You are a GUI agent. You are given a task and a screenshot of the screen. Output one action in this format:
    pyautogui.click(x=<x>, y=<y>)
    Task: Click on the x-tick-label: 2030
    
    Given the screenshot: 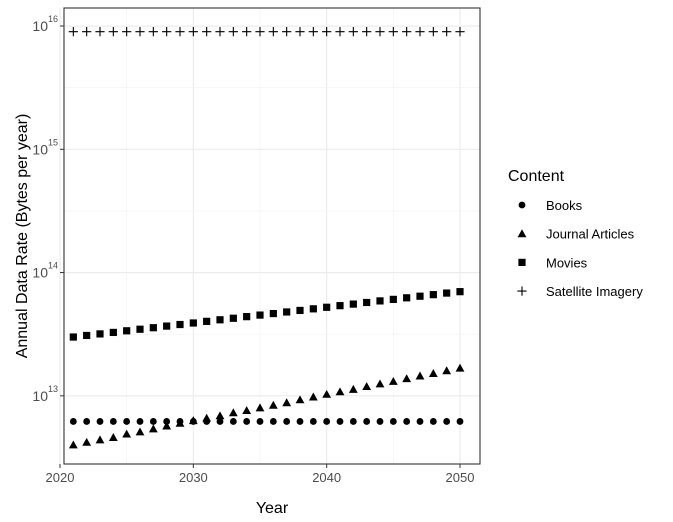 What is the action you would take?
    pyautogui.click(x=193, y=477)
    